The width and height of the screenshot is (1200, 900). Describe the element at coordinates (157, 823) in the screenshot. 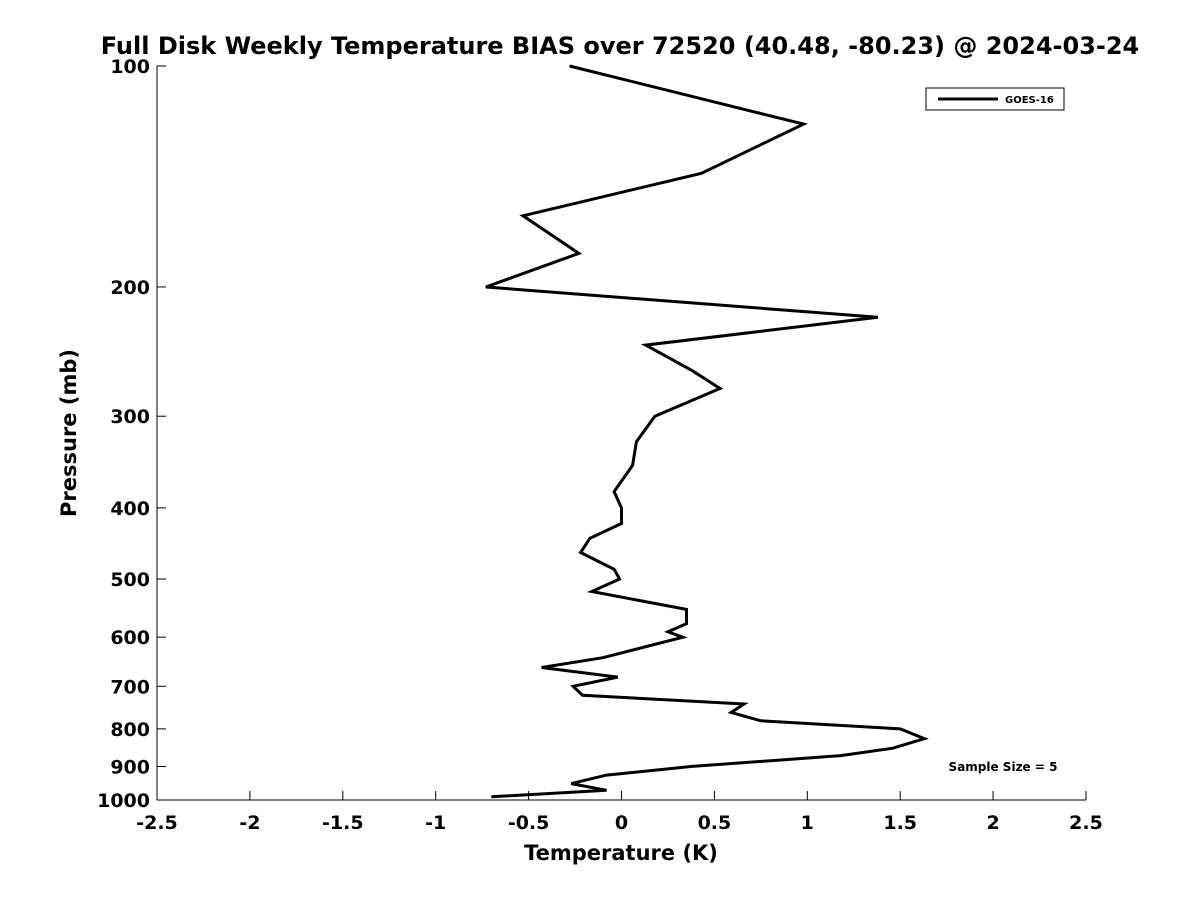

I see `x-tick-label: -2.5` at that location.